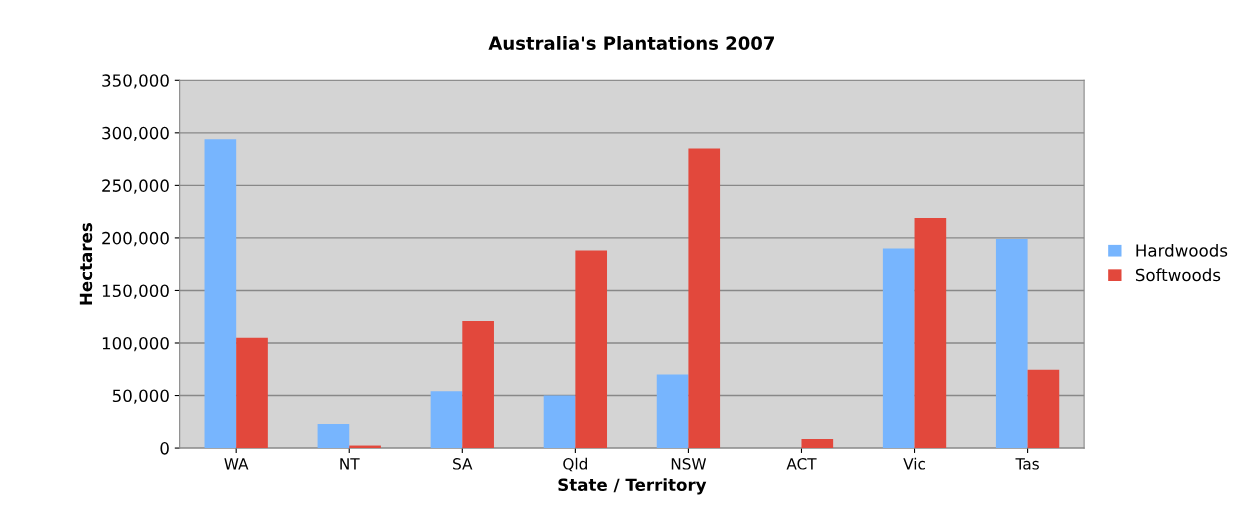 The height and width of the screenshot is (518, 1239). Describe the element at coordinates (135, 291) in the screenshot. I see `y-tick-label: 150,000` at that location.